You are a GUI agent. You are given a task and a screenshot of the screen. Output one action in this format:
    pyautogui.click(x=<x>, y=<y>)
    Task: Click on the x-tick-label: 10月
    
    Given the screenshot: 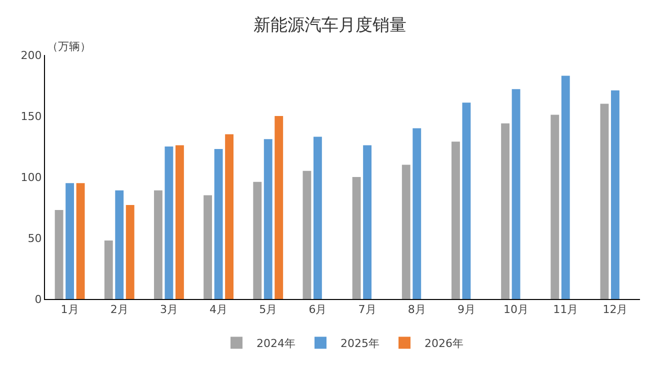 What is the action you would take?
    pyautogui.click(x=516, y=309)
    